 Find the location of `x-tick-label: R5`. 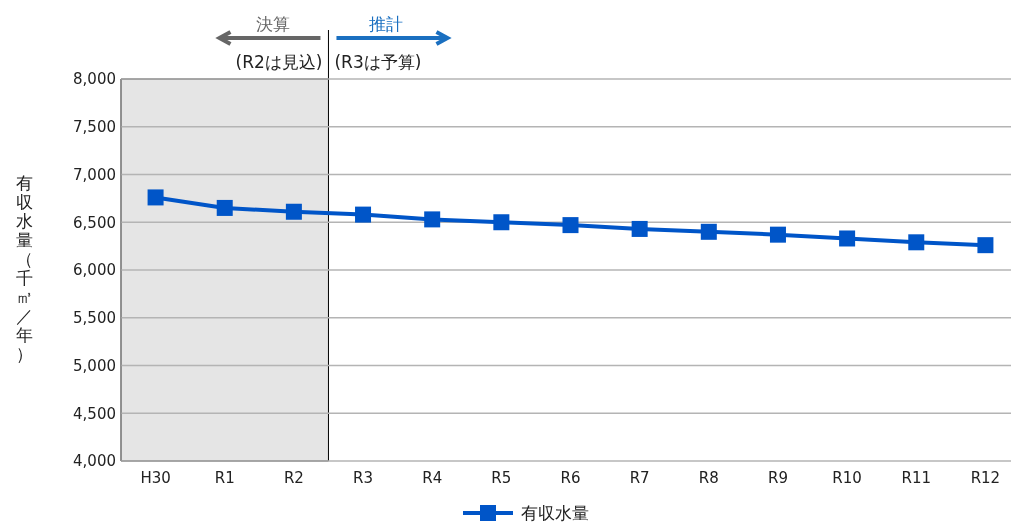

x-tick-label: R5 is located at coordinates (501, 478).